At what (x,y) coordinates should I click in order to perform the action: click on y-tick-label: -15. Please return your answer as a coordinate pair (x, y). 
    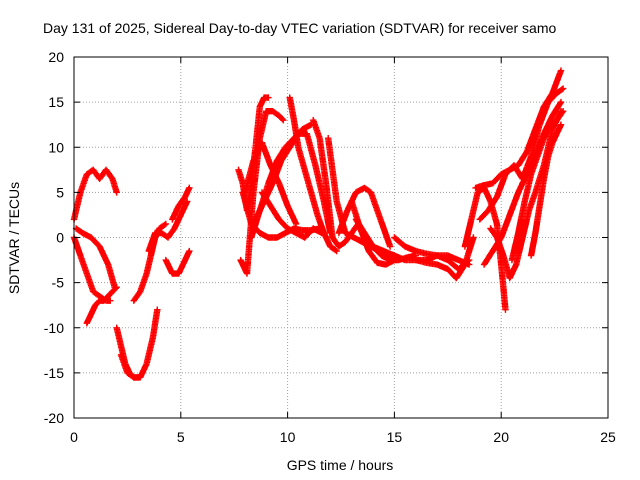
    Looking at the image, I should click on (54, 373).